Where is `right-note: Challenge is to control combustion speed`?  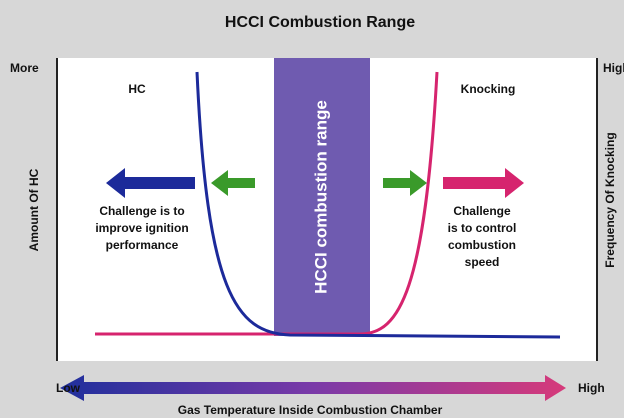
right-note: Challenge is to control combustion speed is located at coordinates (482, 236).